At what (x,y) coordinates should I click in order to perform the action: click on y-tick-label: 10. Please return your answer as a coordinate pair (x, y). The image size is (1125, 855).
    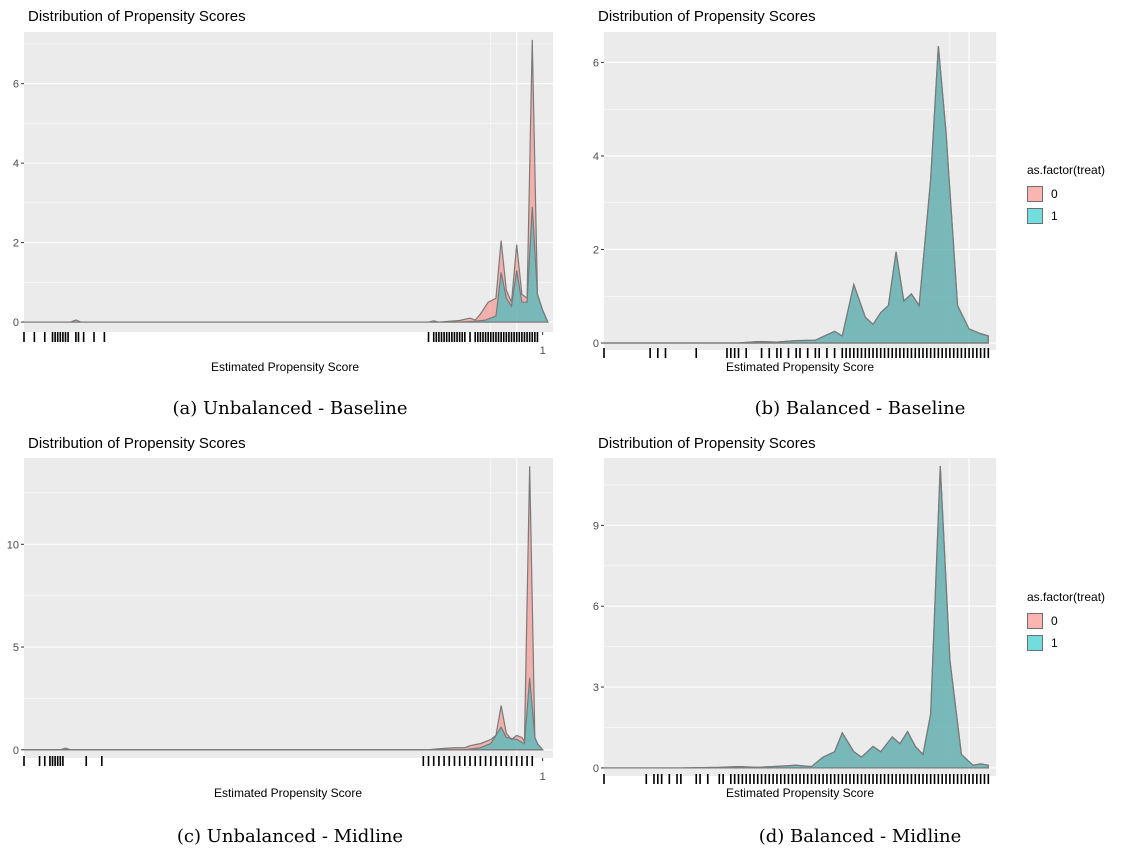
    Looking at the image, I should click on (13, 545).